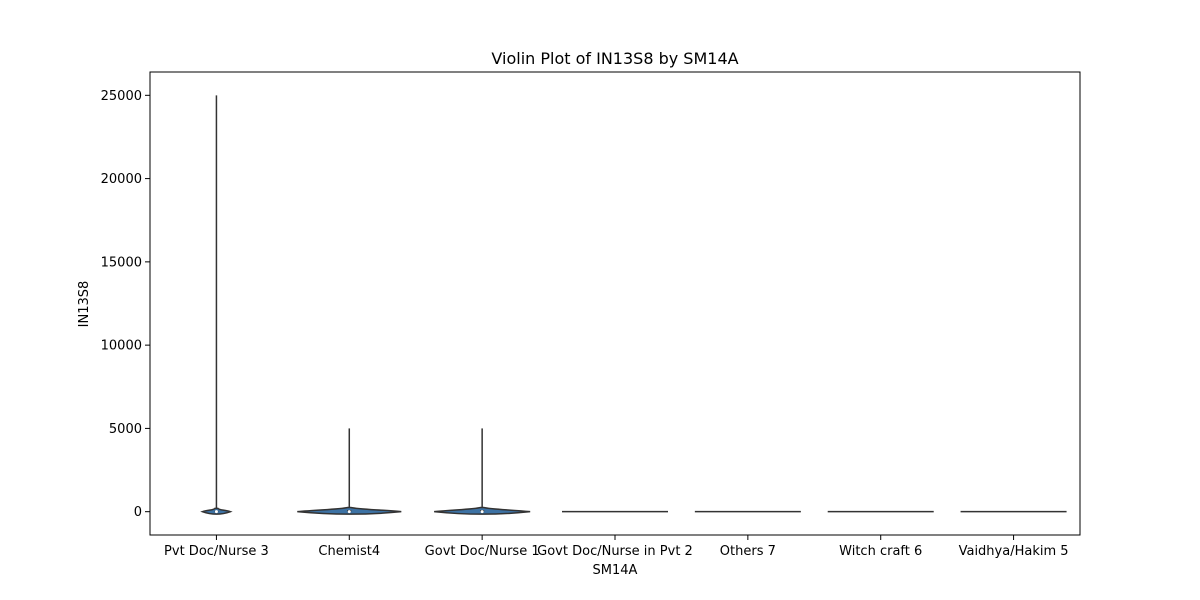  Describe the element at coordinates (349, 551) in the screenshot. I see `x-tick-label: Chemist4` at that location.